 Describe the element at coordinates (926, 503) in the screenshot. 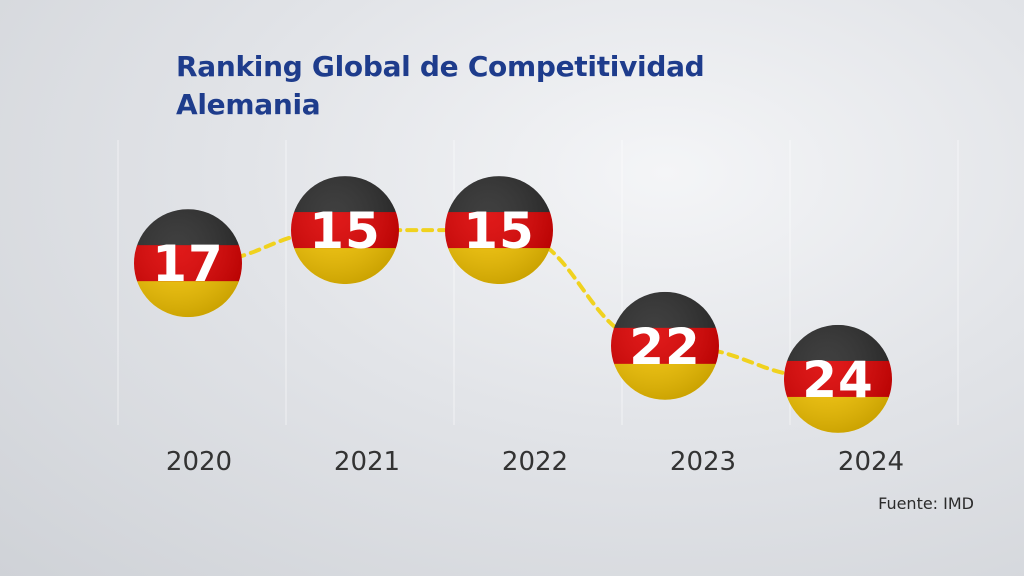

I see `source-note: Fuente: IMD` at that location.